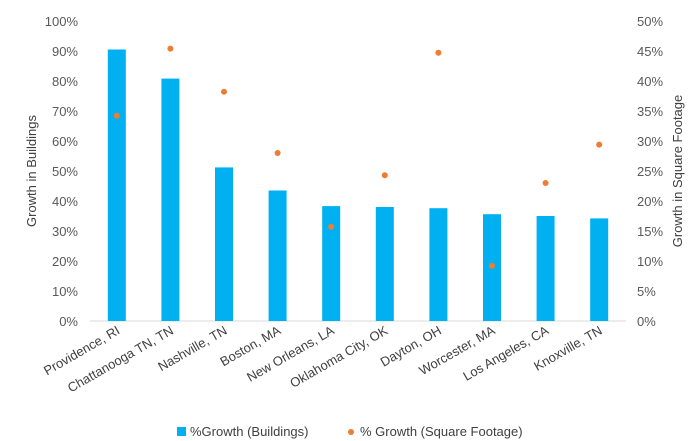 This screenshot has width=699, height=441. What do you see at coordinates (677, 171) in the screenshot?
I see `y2-axis-title: Growth in Square Footage` at bounding box center [677, 171].